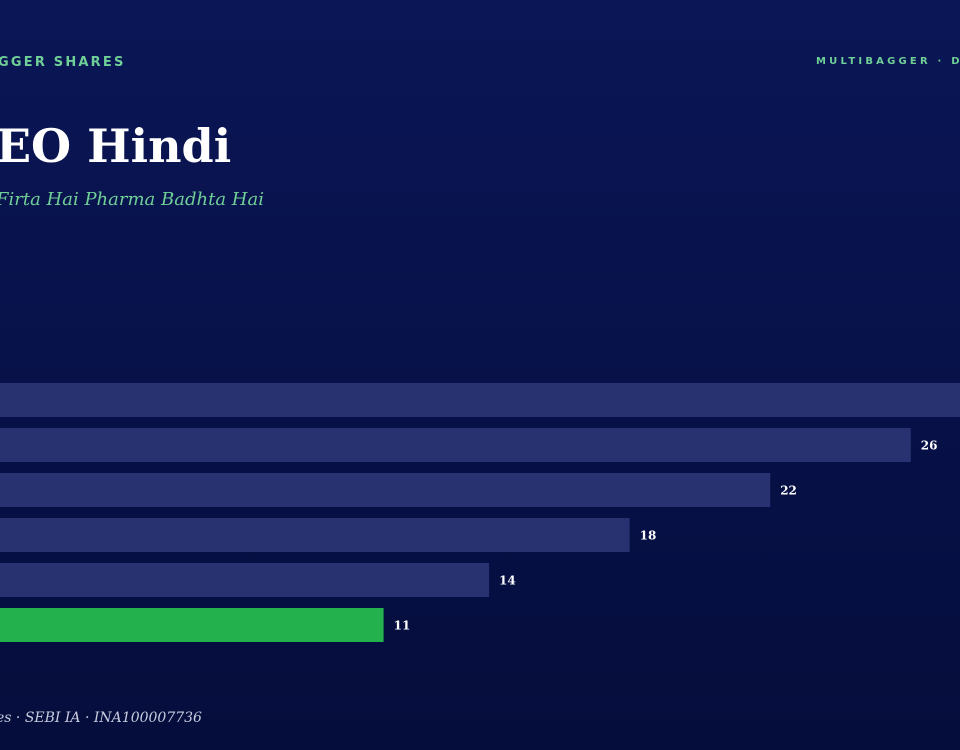  What do you see at coordinates (929, 446) in the screenshot?
I see `value-label: 26` at bounding box center [929, 446].